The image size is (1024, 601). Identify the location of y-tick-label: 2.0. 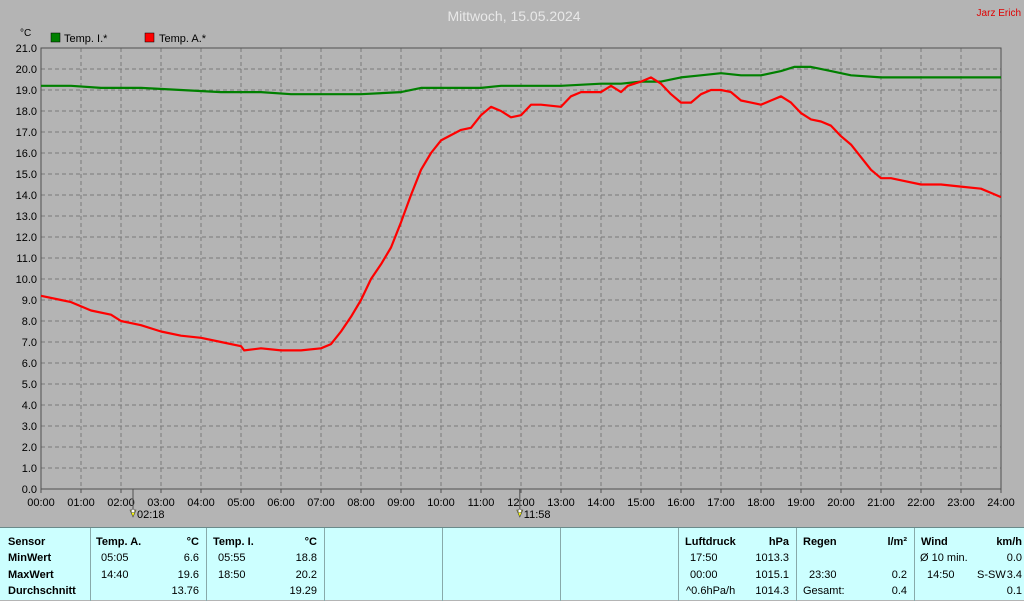
(29, 448).